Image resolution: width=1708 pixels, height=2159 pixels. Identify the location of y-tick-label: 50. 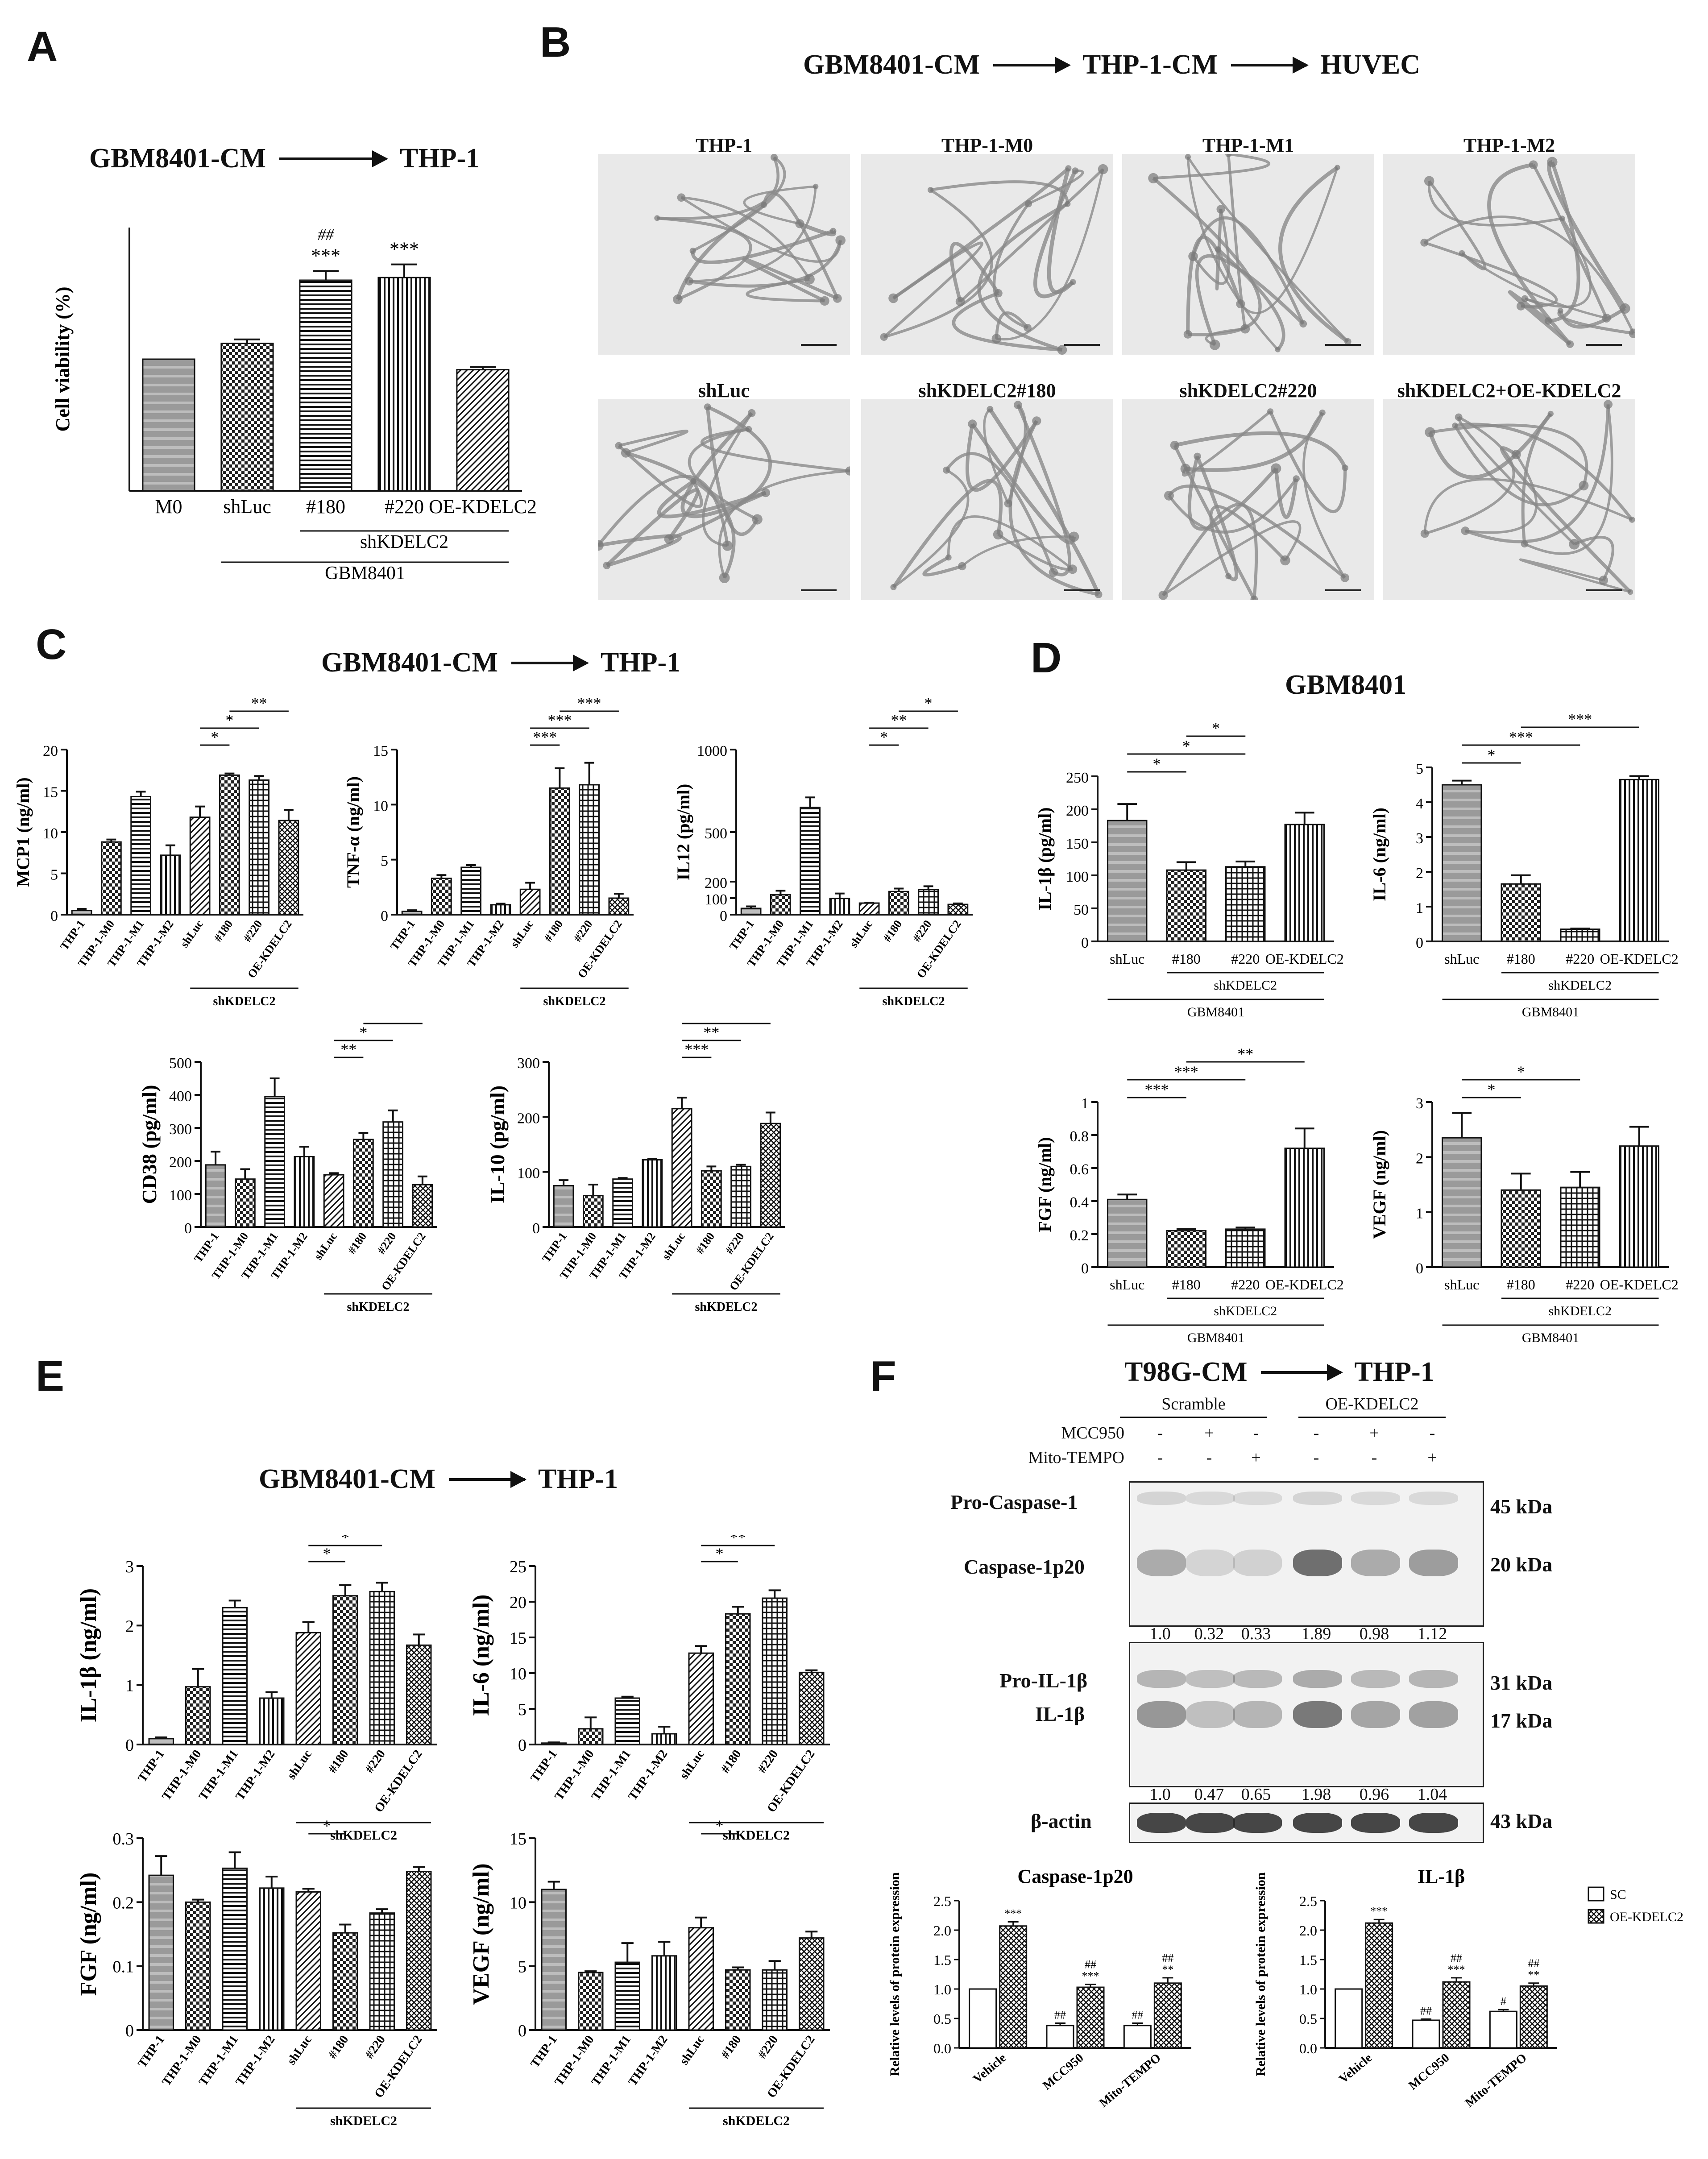
(1081, 910).